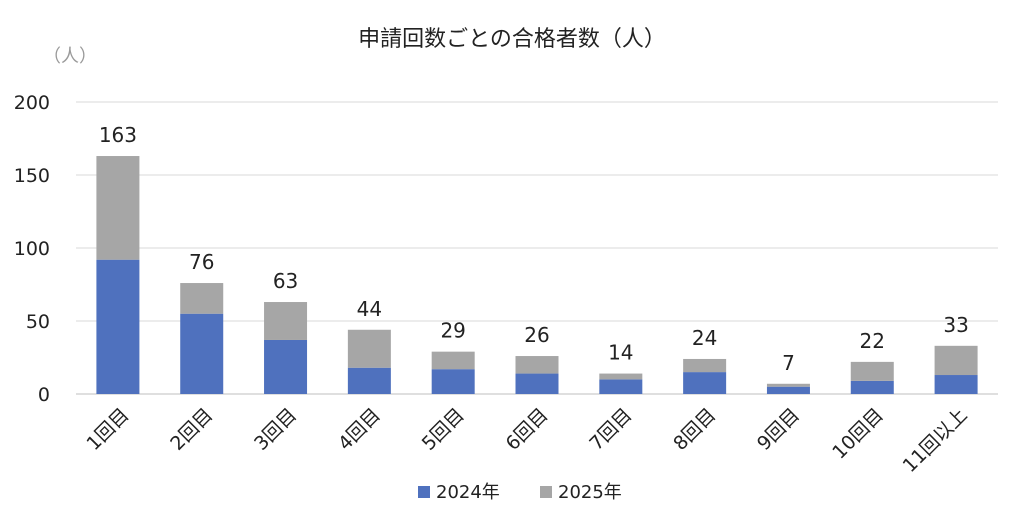 Image resolution: width=1024 pixels, height=515 pixels. I want to click on y-axis-ticks: 0 50 100 150 200, so click(32, 249).